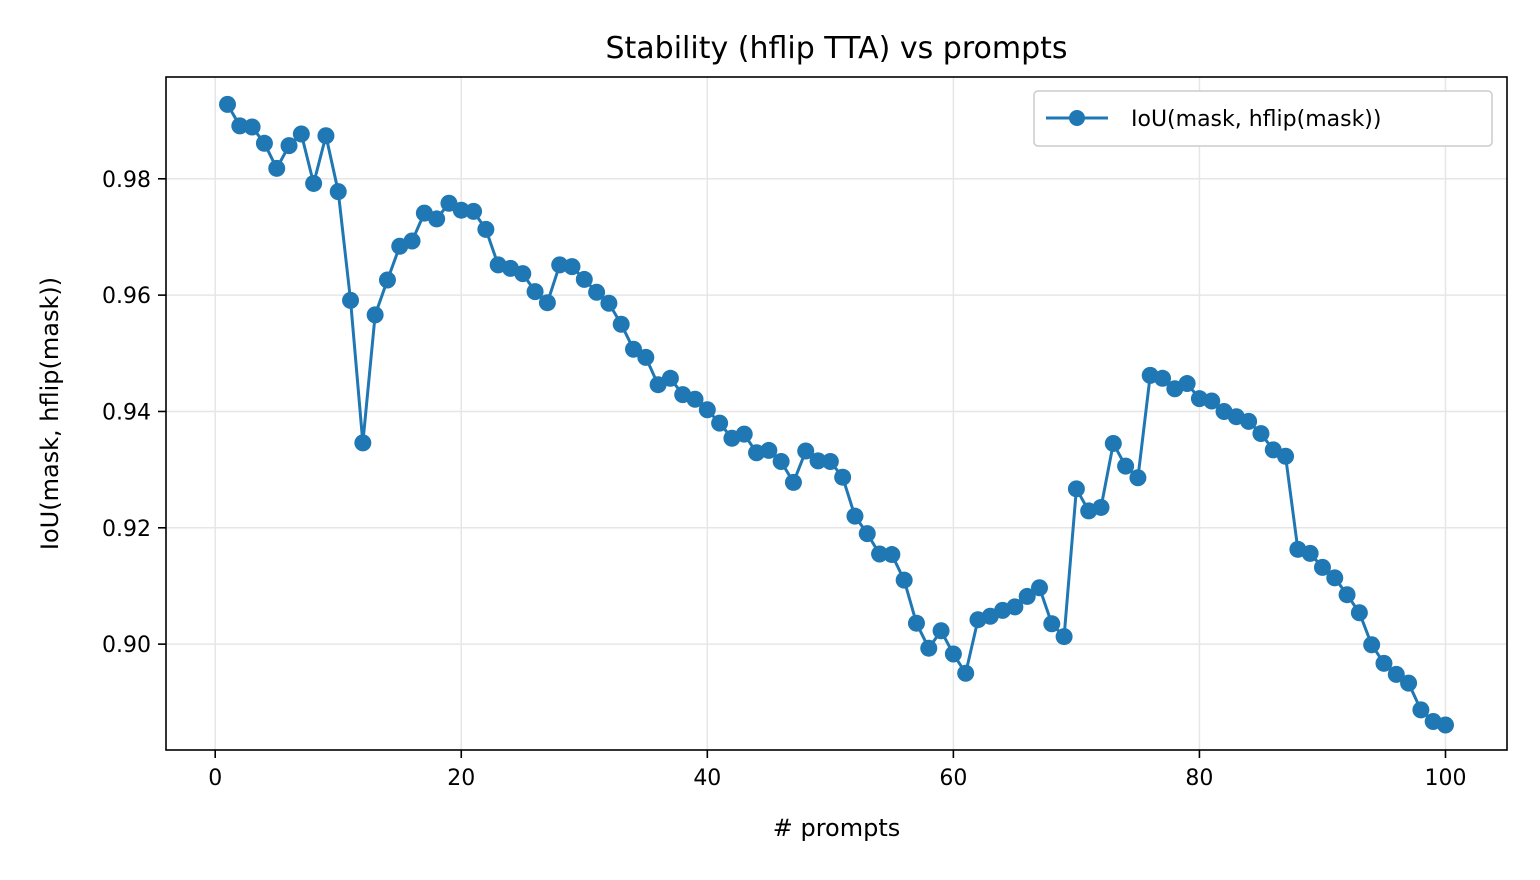 The width and height of the screenshot is (1540, 880). I want to click on y-tick-label: 0.90, so click(126, 645).